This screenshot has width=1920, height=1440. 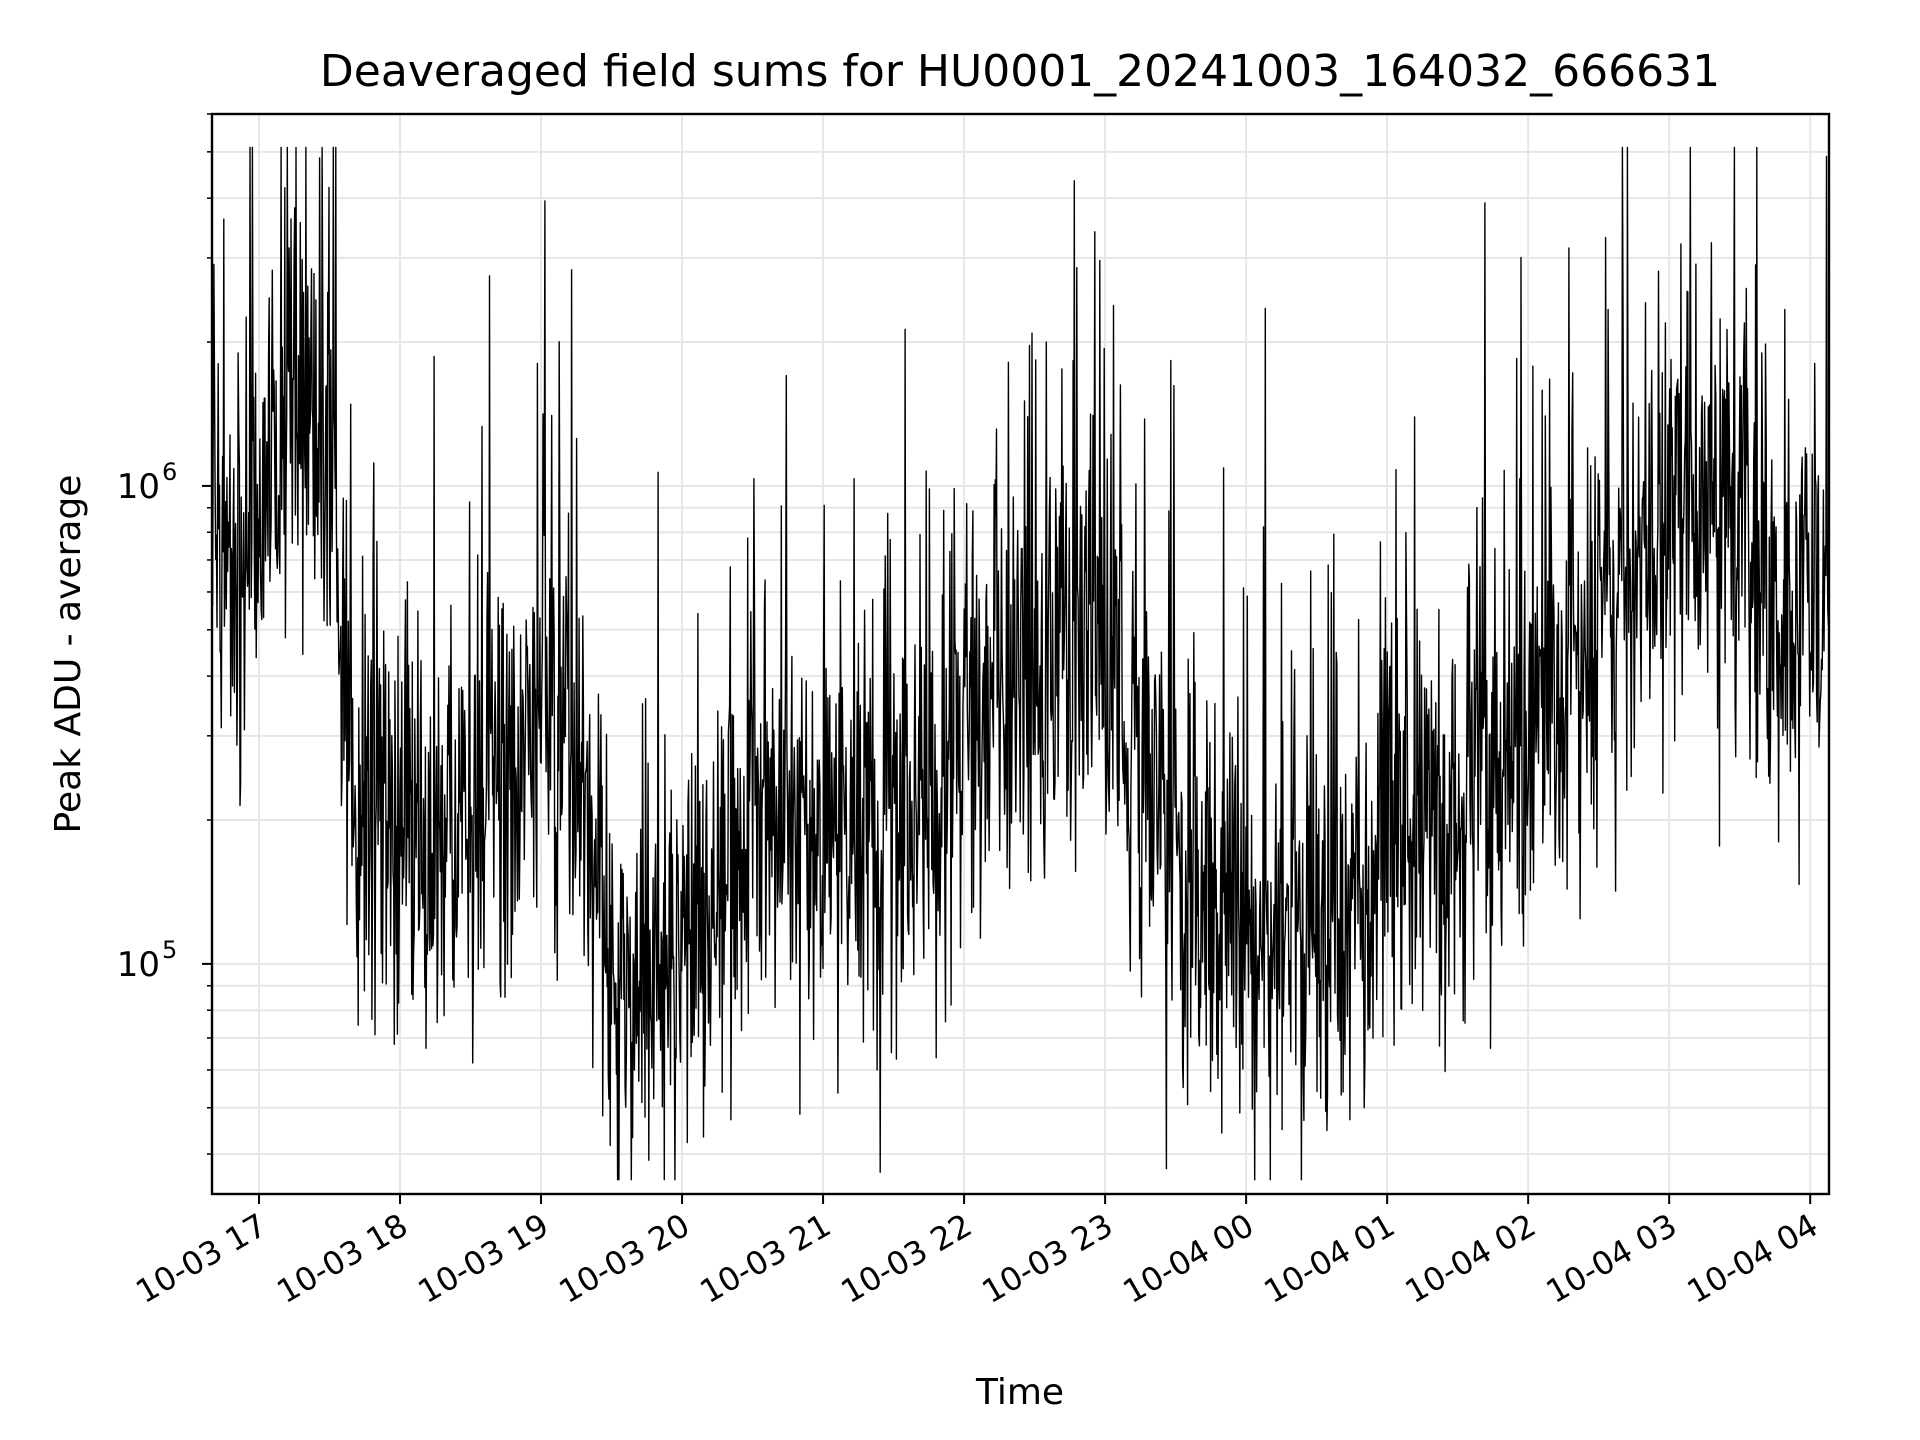 What do you see at coordinates (1019, 1392) in the screenshot?
I see `x-axis-label: Time` at bounding box center [1019, 1392].